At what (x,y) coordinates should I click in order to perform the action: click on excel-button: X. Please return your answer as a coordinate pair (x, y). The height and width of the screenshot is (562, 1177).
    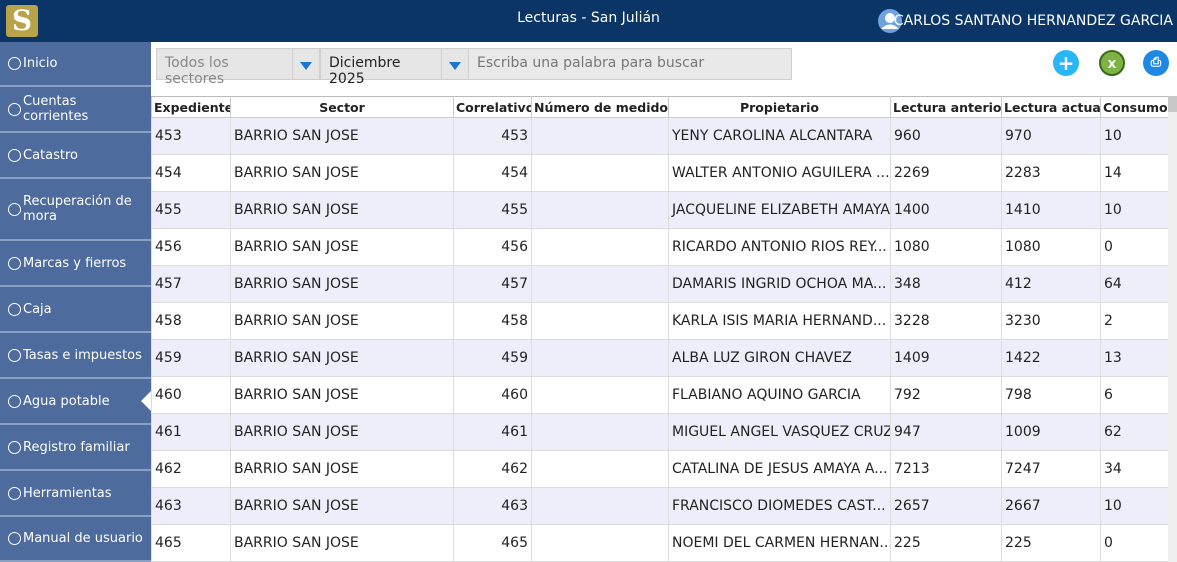
    Looking at the image, I should click on (1112, 63).